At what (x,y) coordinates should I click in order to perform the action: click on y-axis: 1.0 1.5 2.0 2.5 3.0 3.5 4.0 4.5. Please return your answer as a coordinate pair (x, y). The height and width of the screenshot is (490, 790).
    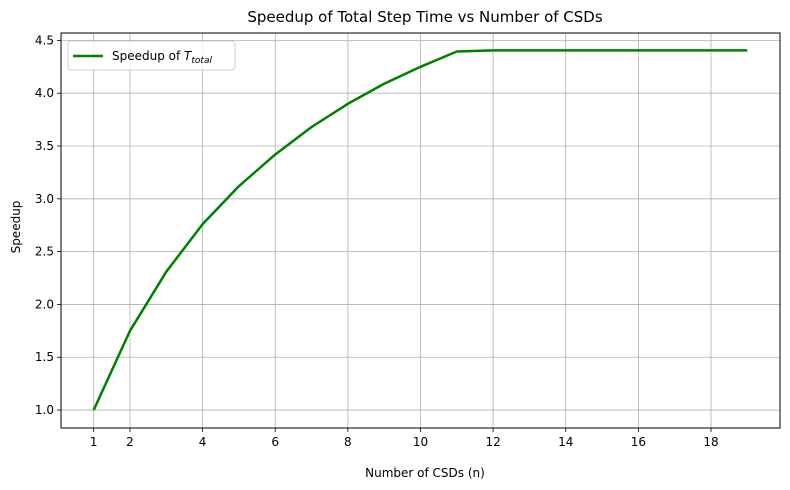
    Looking at the image, I should click on (48, 225).